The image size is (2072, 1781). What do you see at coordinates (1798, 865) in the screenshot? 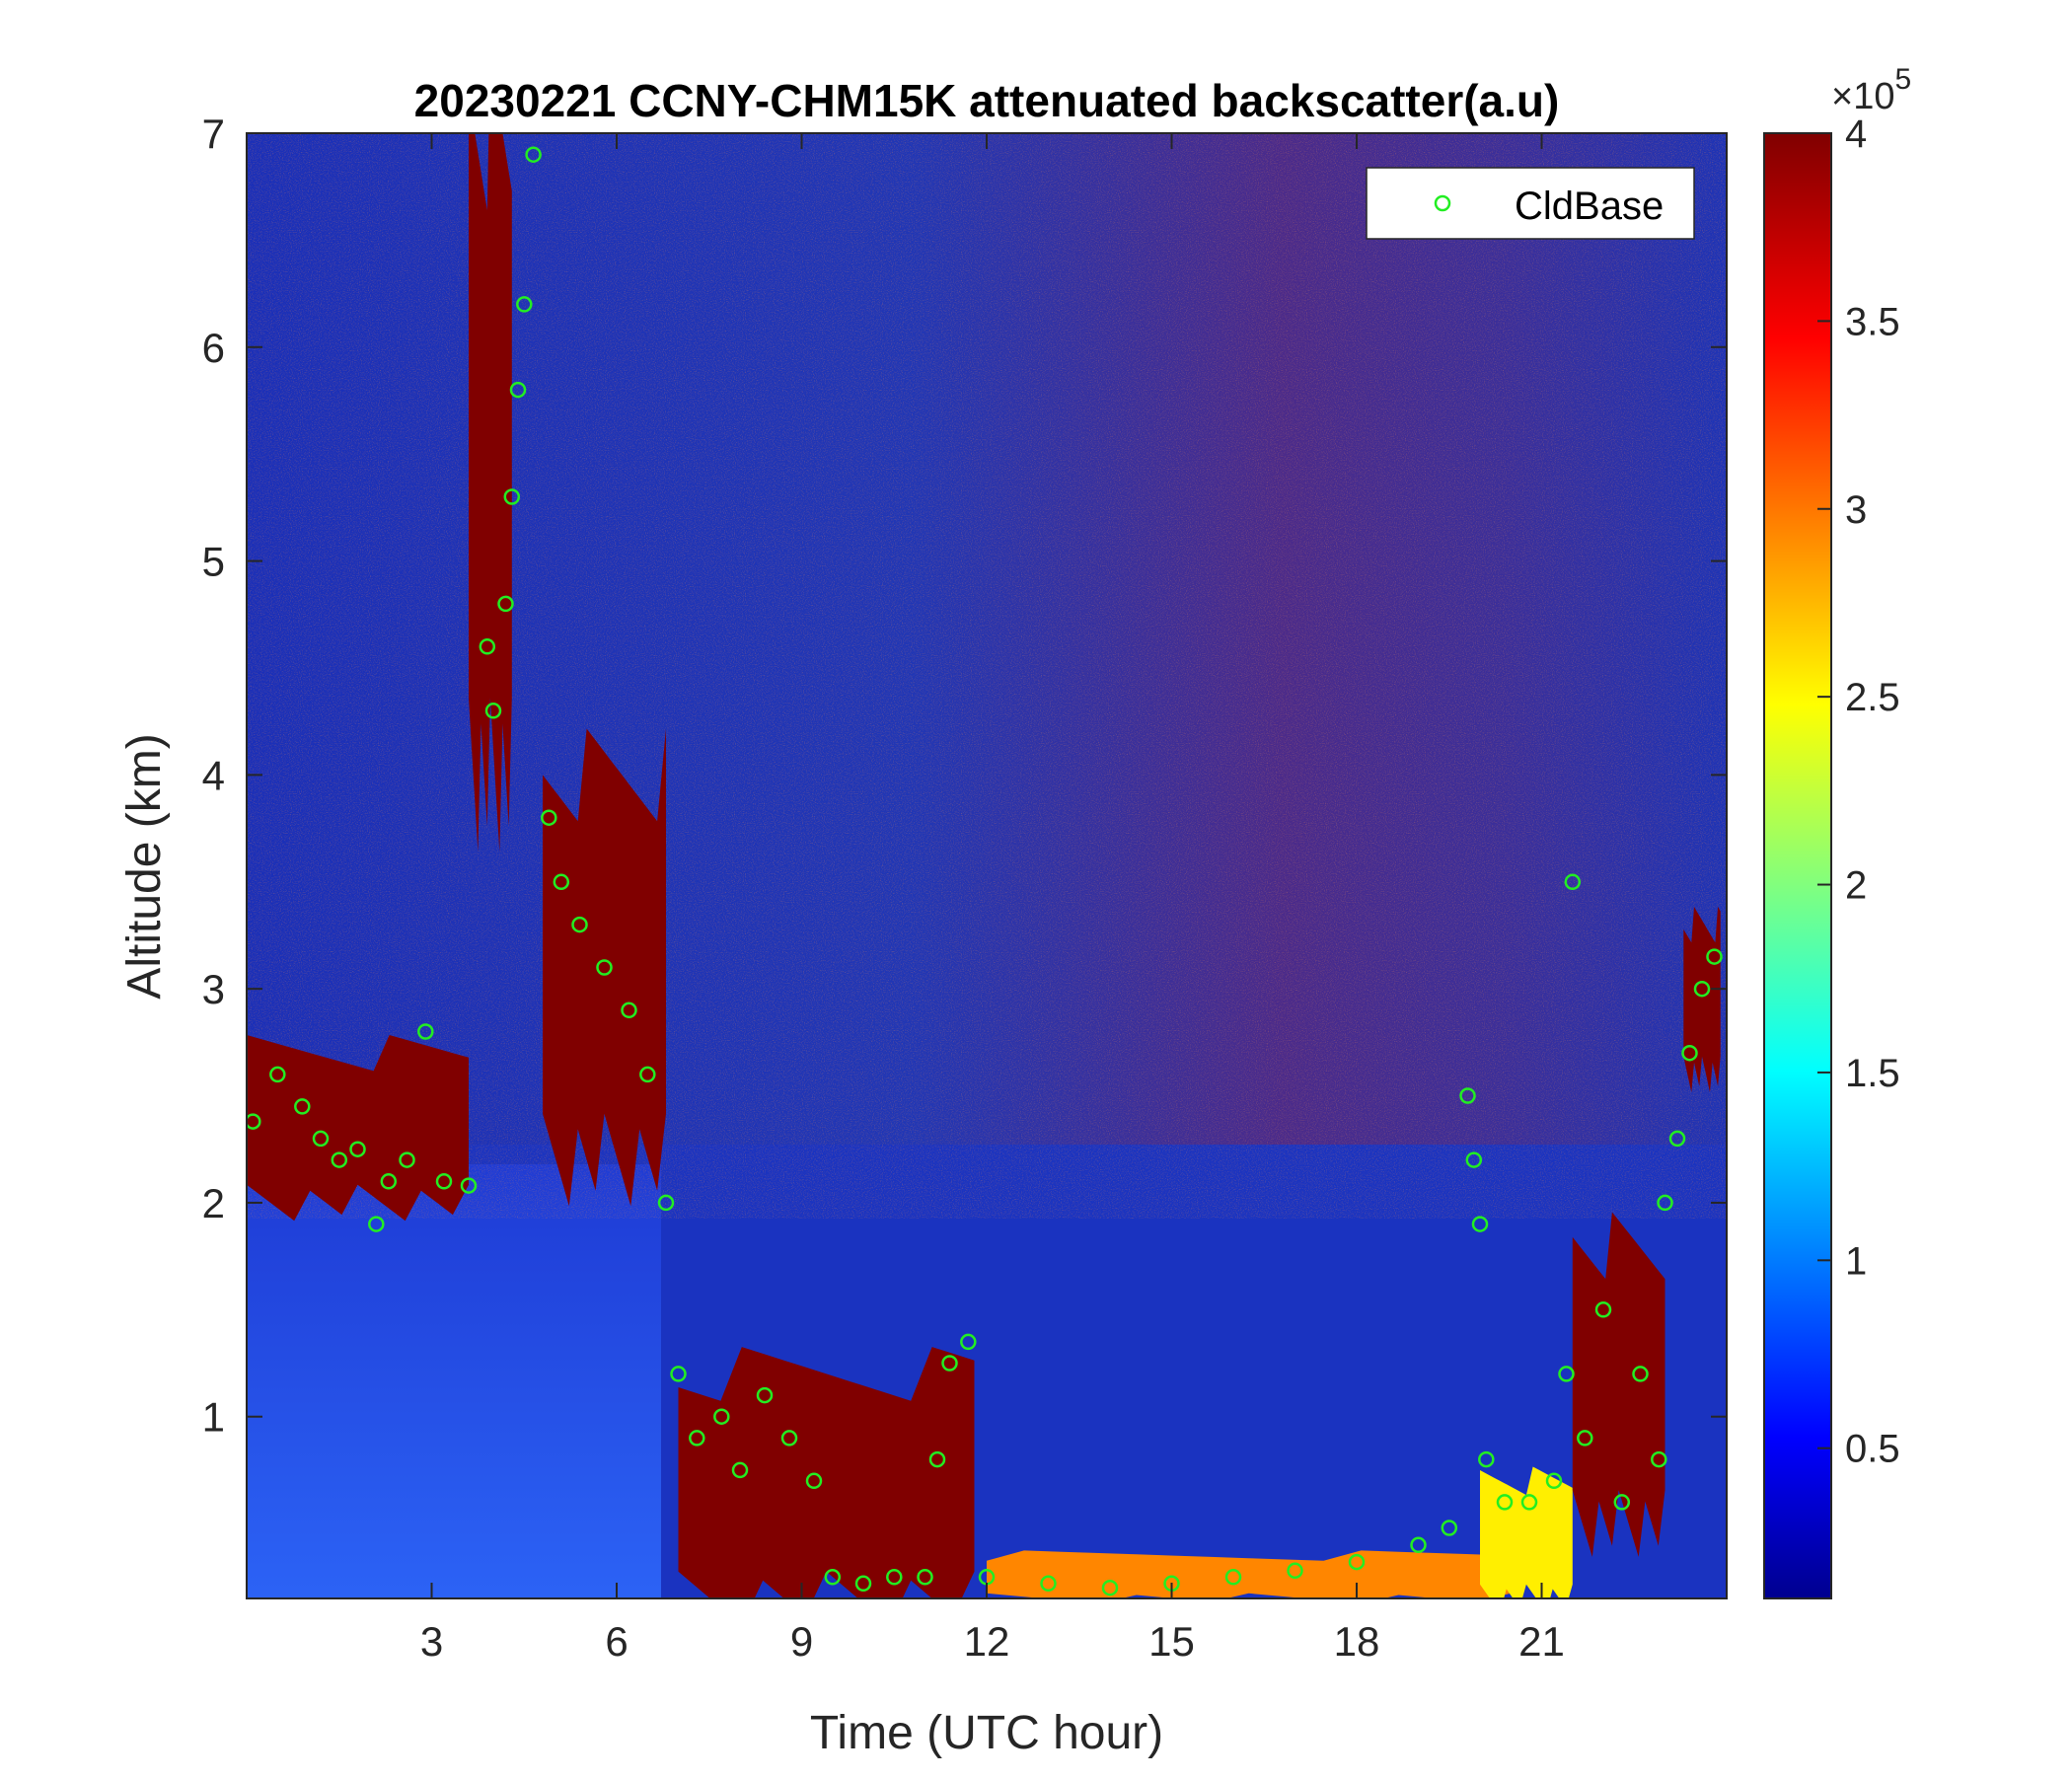
I see `colorbar-gradient` at bounding box center [1798, 865].